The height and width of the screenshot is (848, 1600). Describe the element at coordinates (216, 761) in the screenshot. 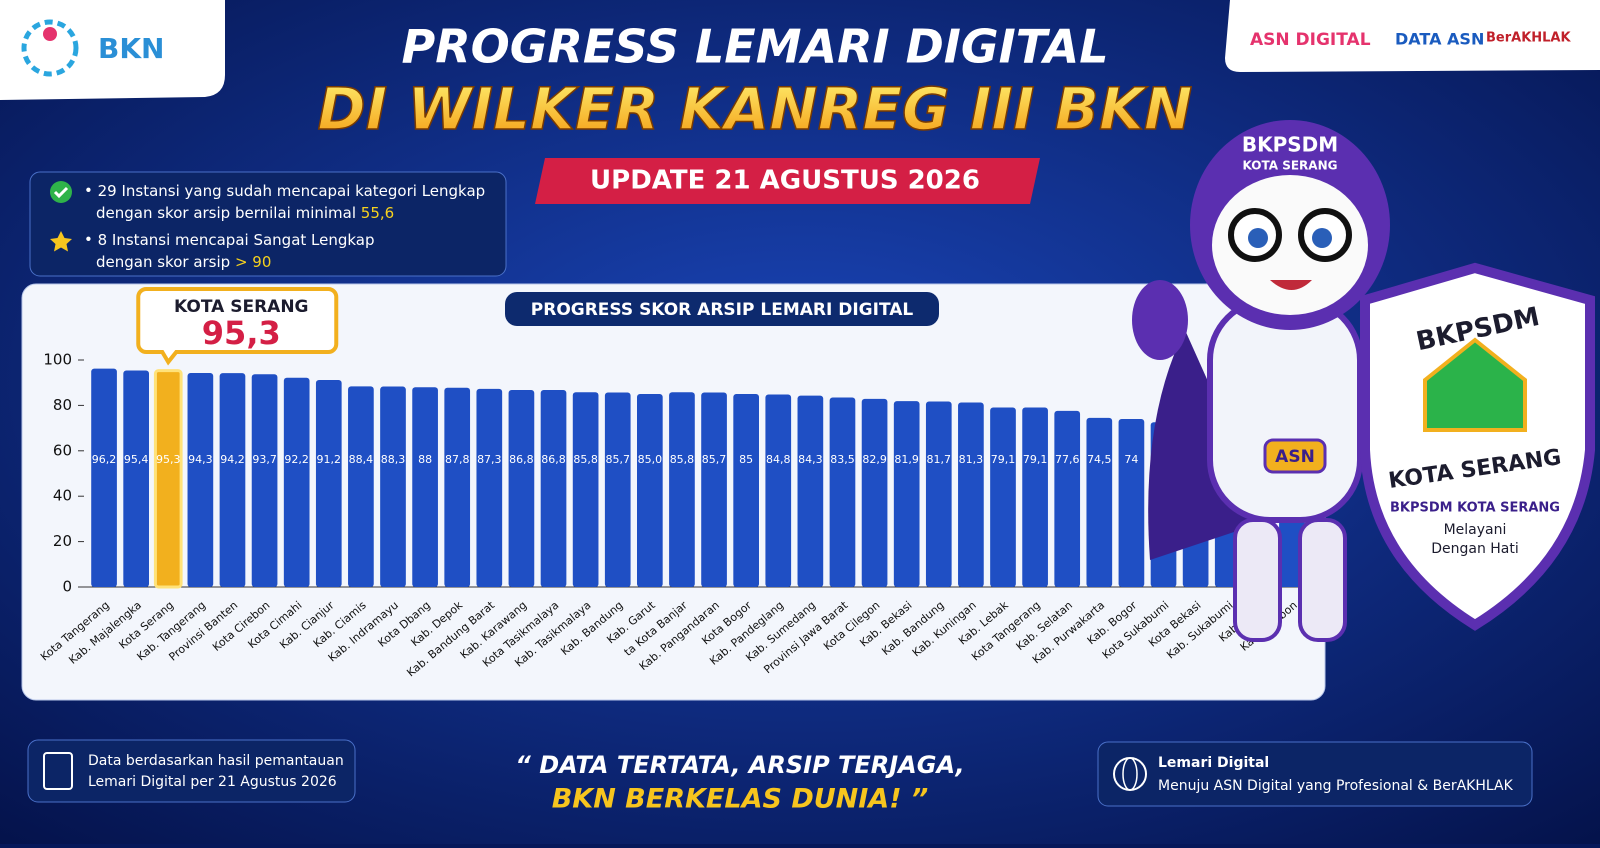

I see `footer-text: Data berdasarkan hasil pemantauan` at that location.